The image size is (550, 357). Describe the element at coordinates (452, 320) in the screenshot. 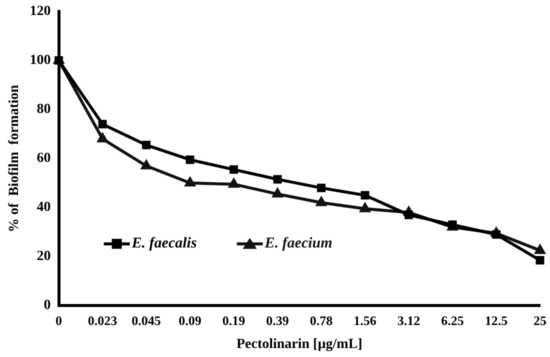

I see `x-tick-label: 6.25` at that location.